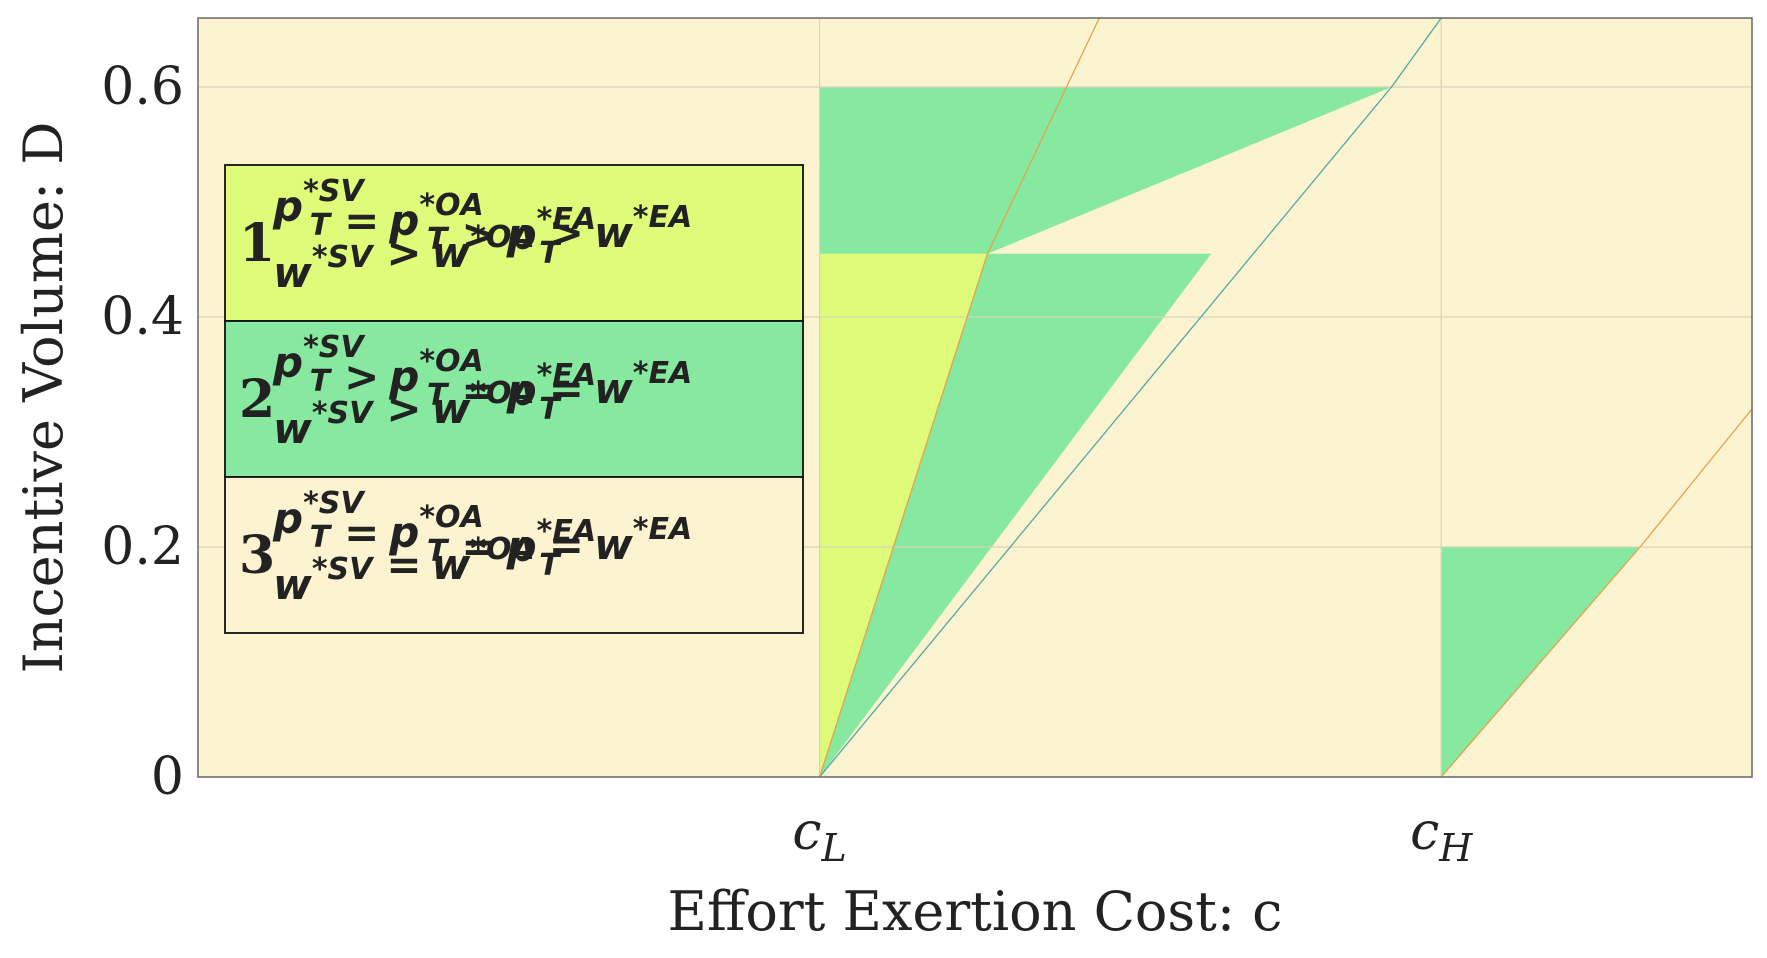 Image resolution: width=1767 pixels, height=958 pixels. What do you see at coordinates (142, 547) in the screenshot?
I see `y-tick-label-1: 0.2` at bounding box center [142, 547].